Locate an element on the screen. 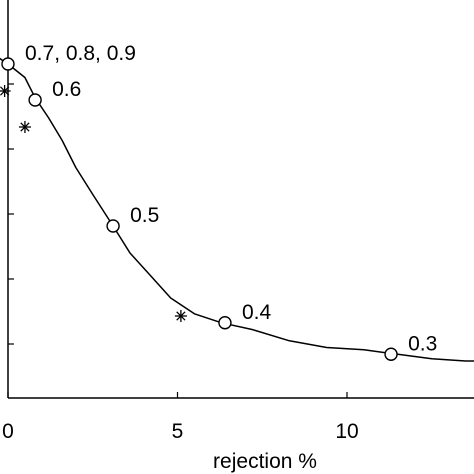 Image resolution: width=474 pixels, height=474 pixels. data-point-label: 0.6 is located at coordinates (66, 89).